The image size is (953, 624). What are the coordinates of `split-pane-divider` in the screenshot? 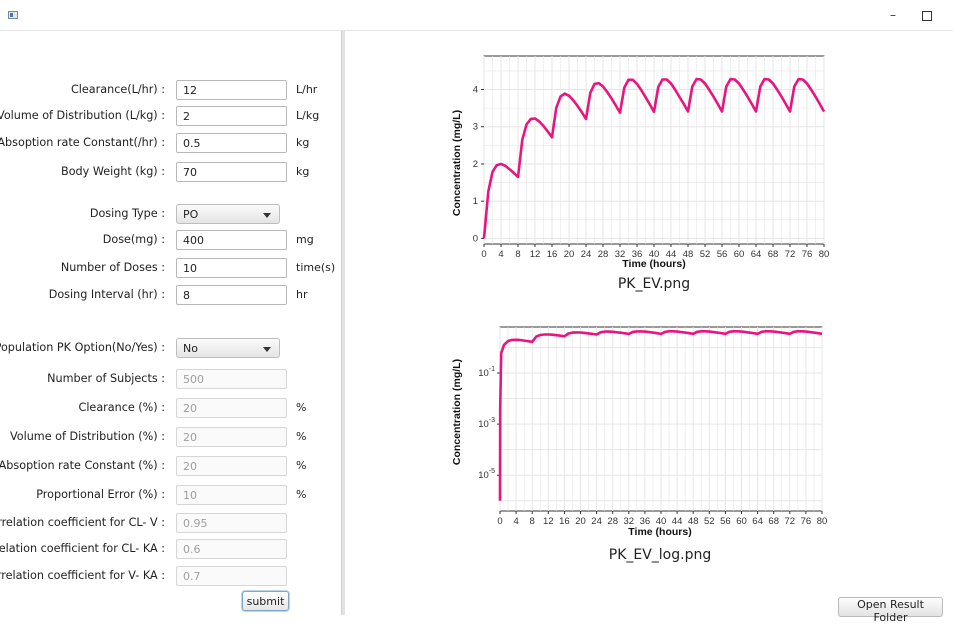 It's located at (343, 323).